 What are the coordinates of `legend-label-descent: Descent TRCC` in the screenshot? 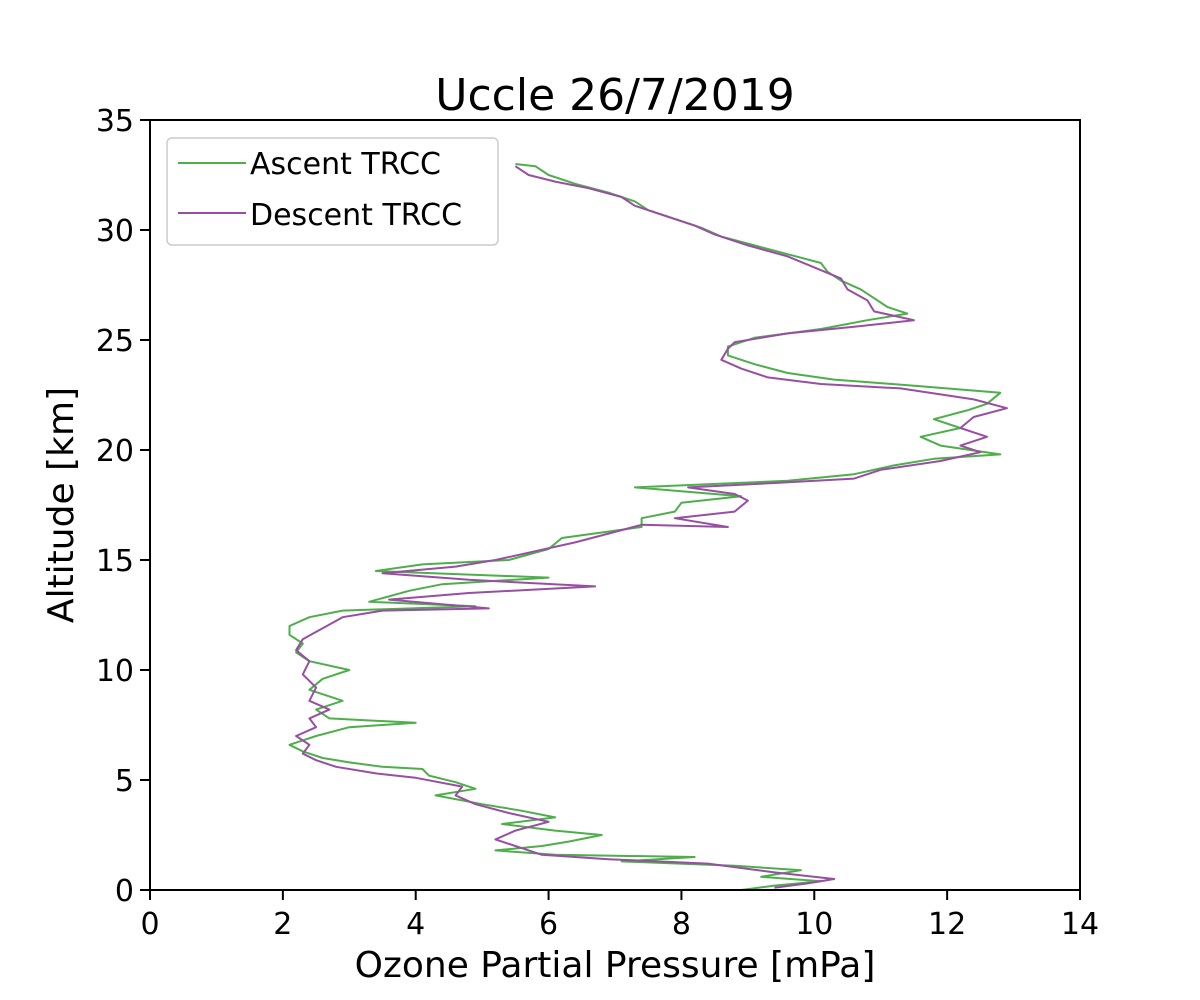 It's located at (356, 215).